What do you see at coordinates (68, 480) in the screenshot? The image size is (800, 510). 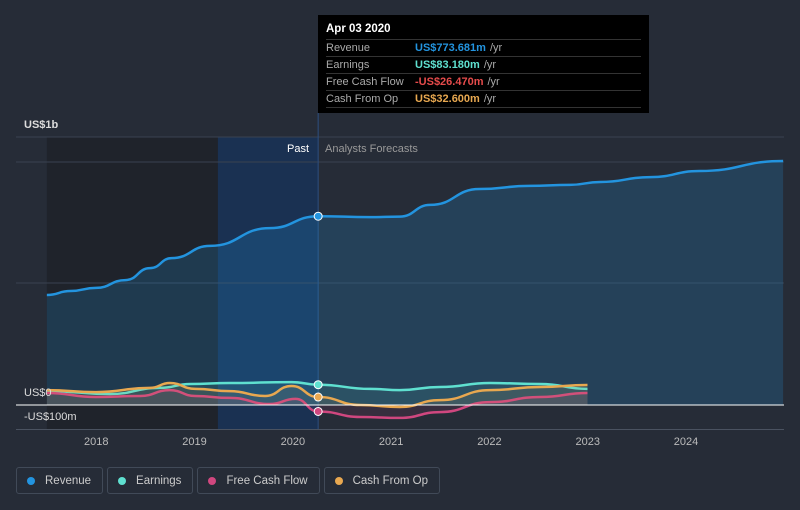 I see `legend-label: Revenue` at bounding box center [68, 480].